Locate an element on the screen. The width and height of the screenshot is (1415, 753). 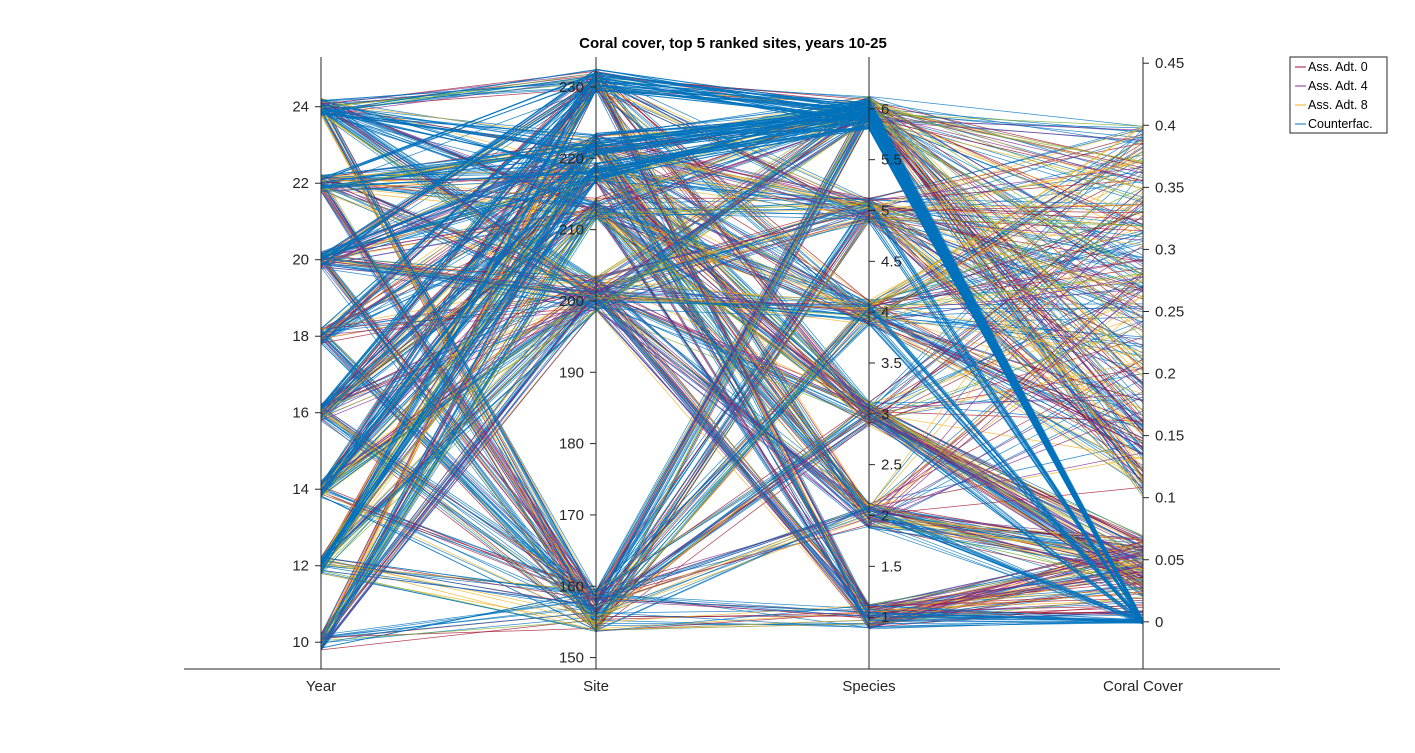
tick-label: 10 is located at coordinates (300, 642).